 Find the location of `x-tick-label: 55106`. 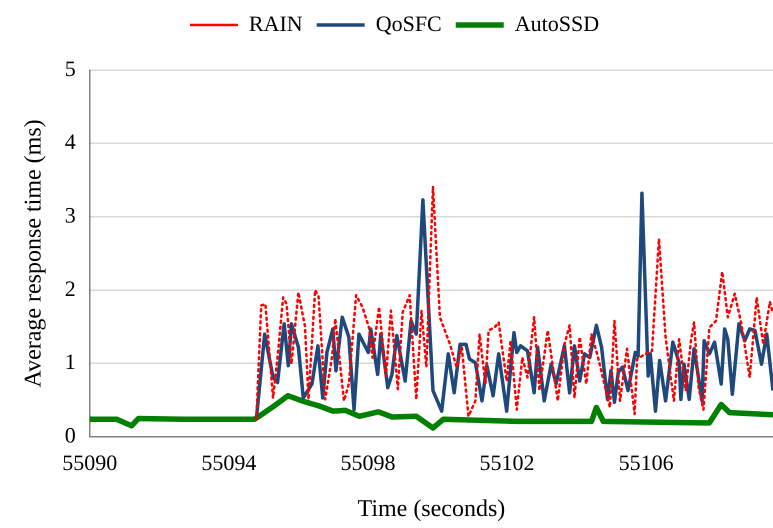

x-tick-label: 55106 is located at coordinates (646, 462).